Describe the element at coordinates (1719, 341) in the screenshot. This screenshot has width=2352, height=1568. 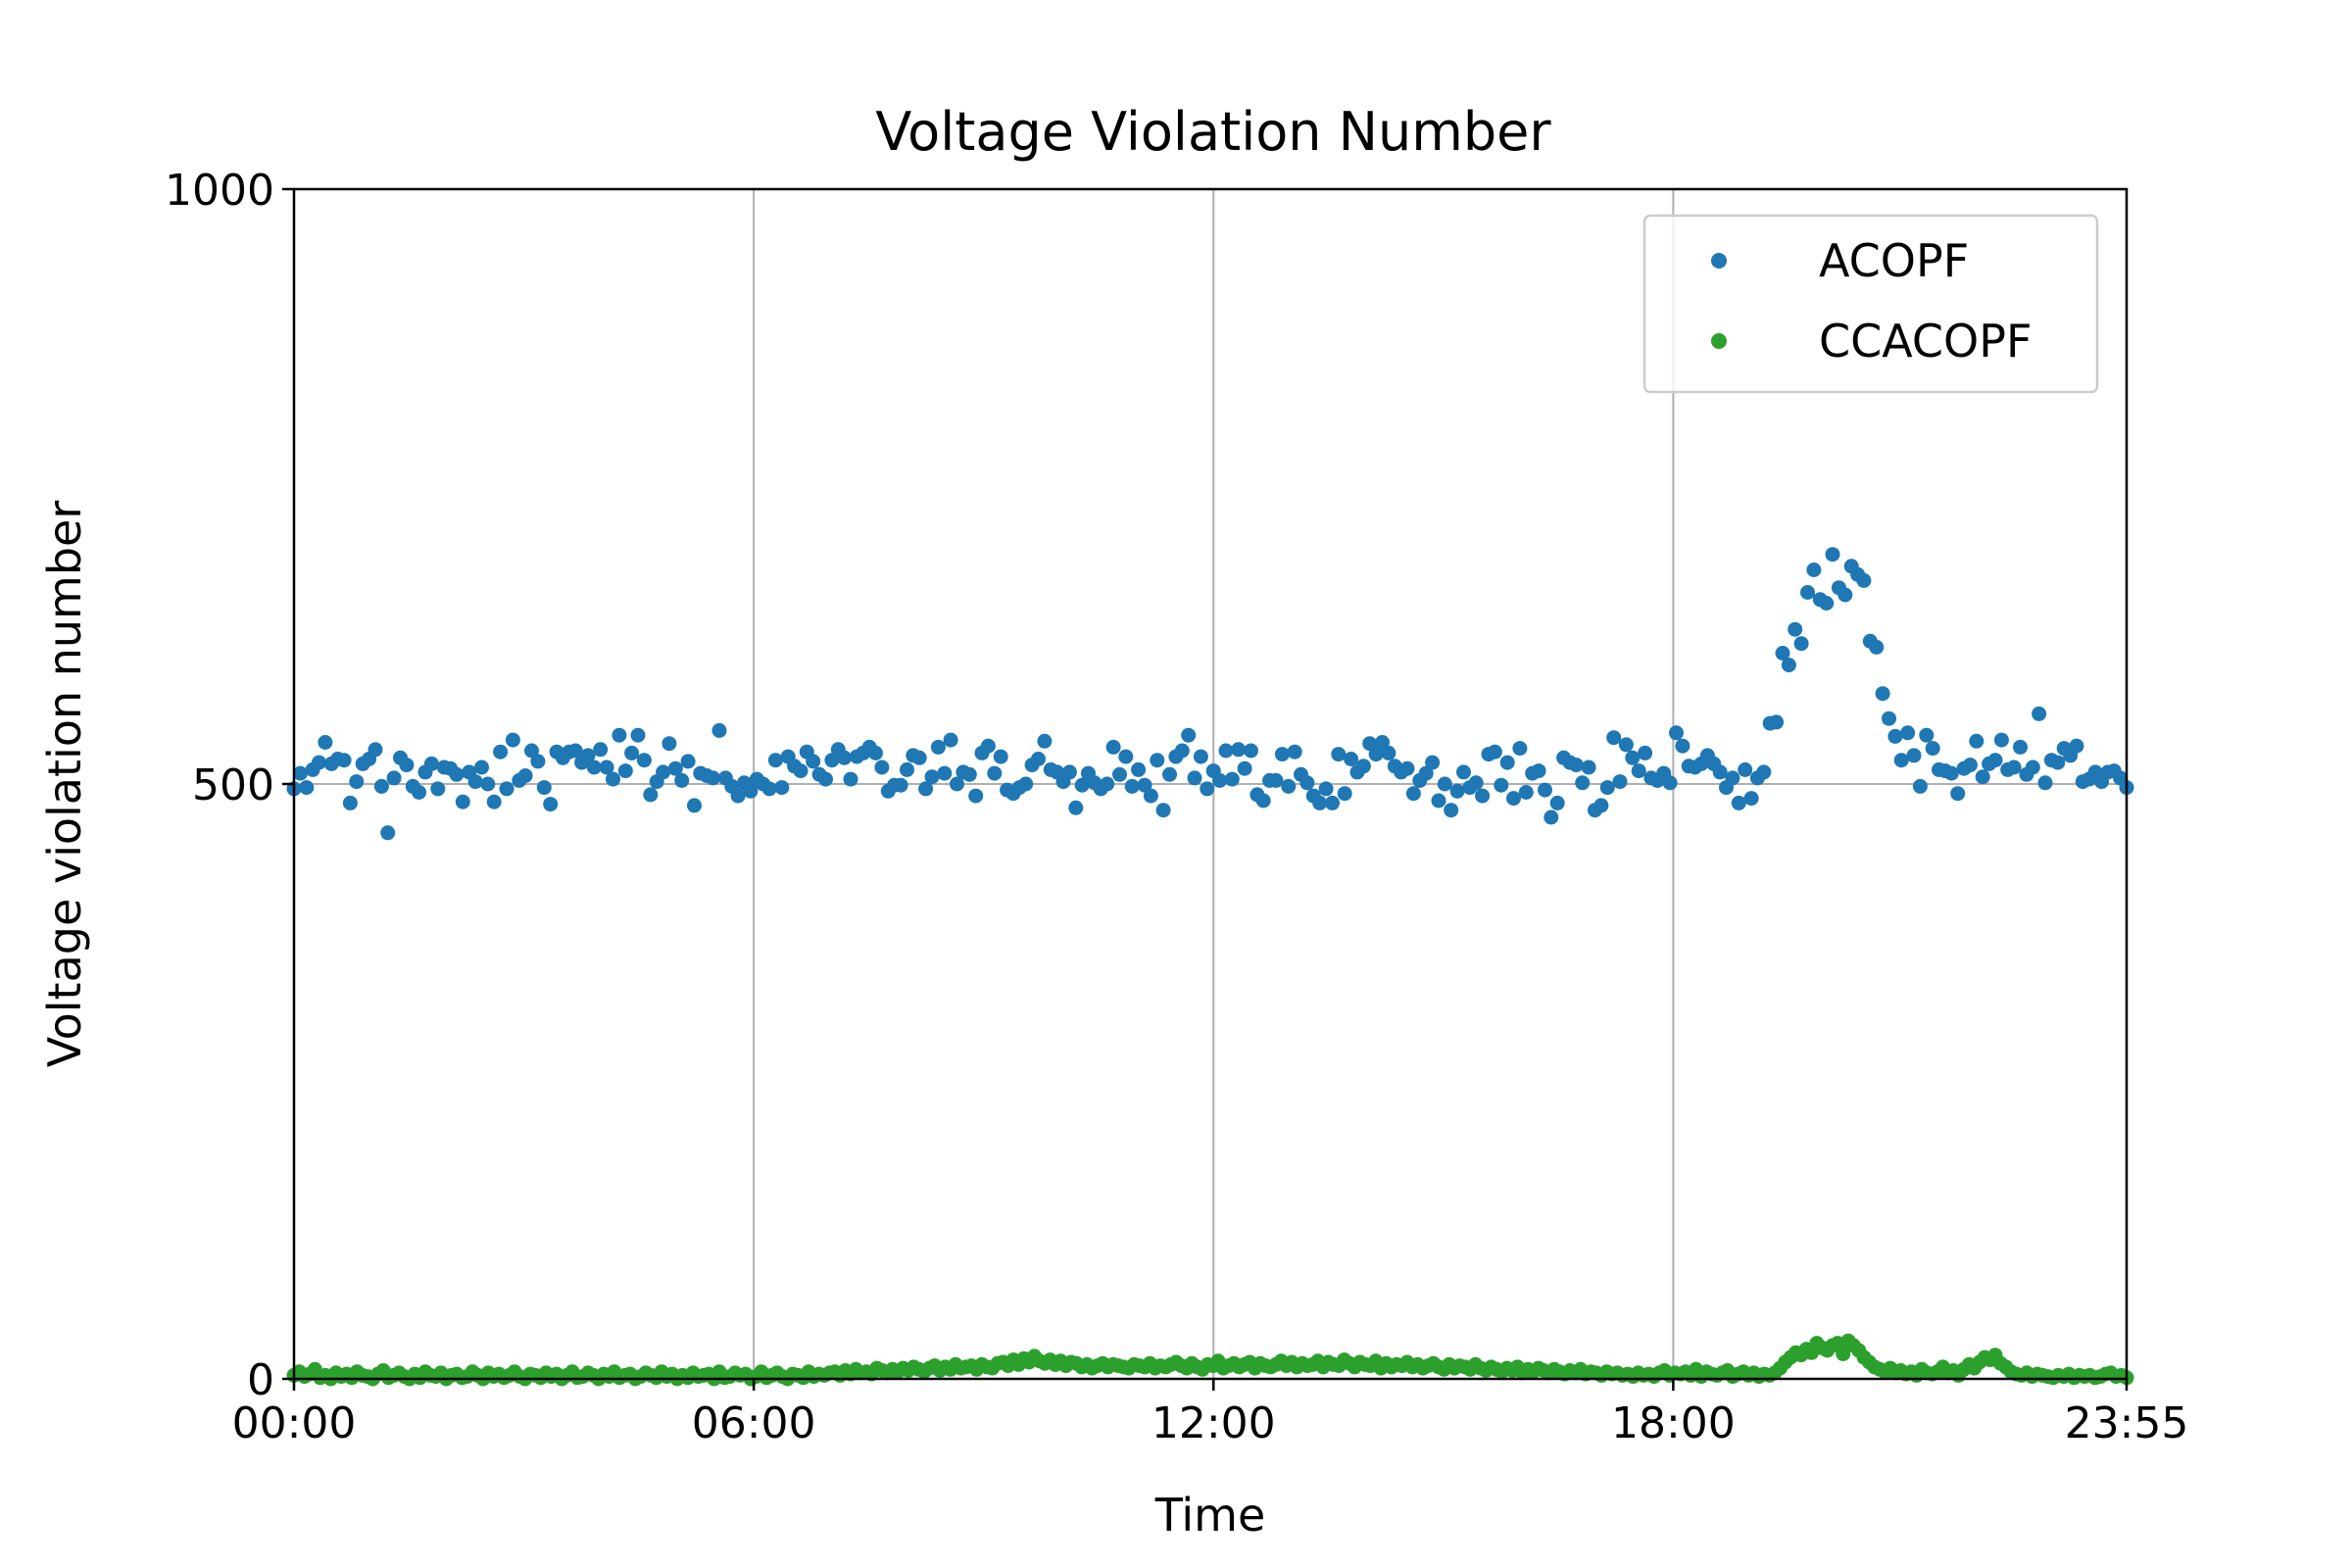
I see `legend-marker-ccacopf` at that location.